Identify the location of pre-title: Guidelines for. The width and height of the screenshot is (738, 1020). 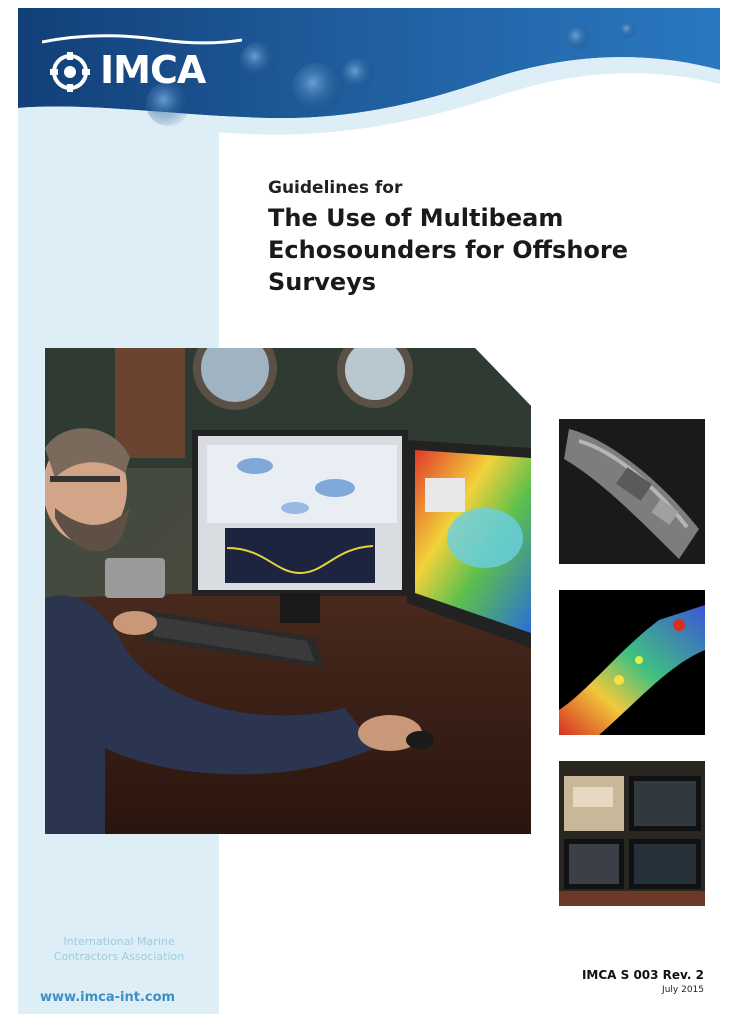
(335, 188).